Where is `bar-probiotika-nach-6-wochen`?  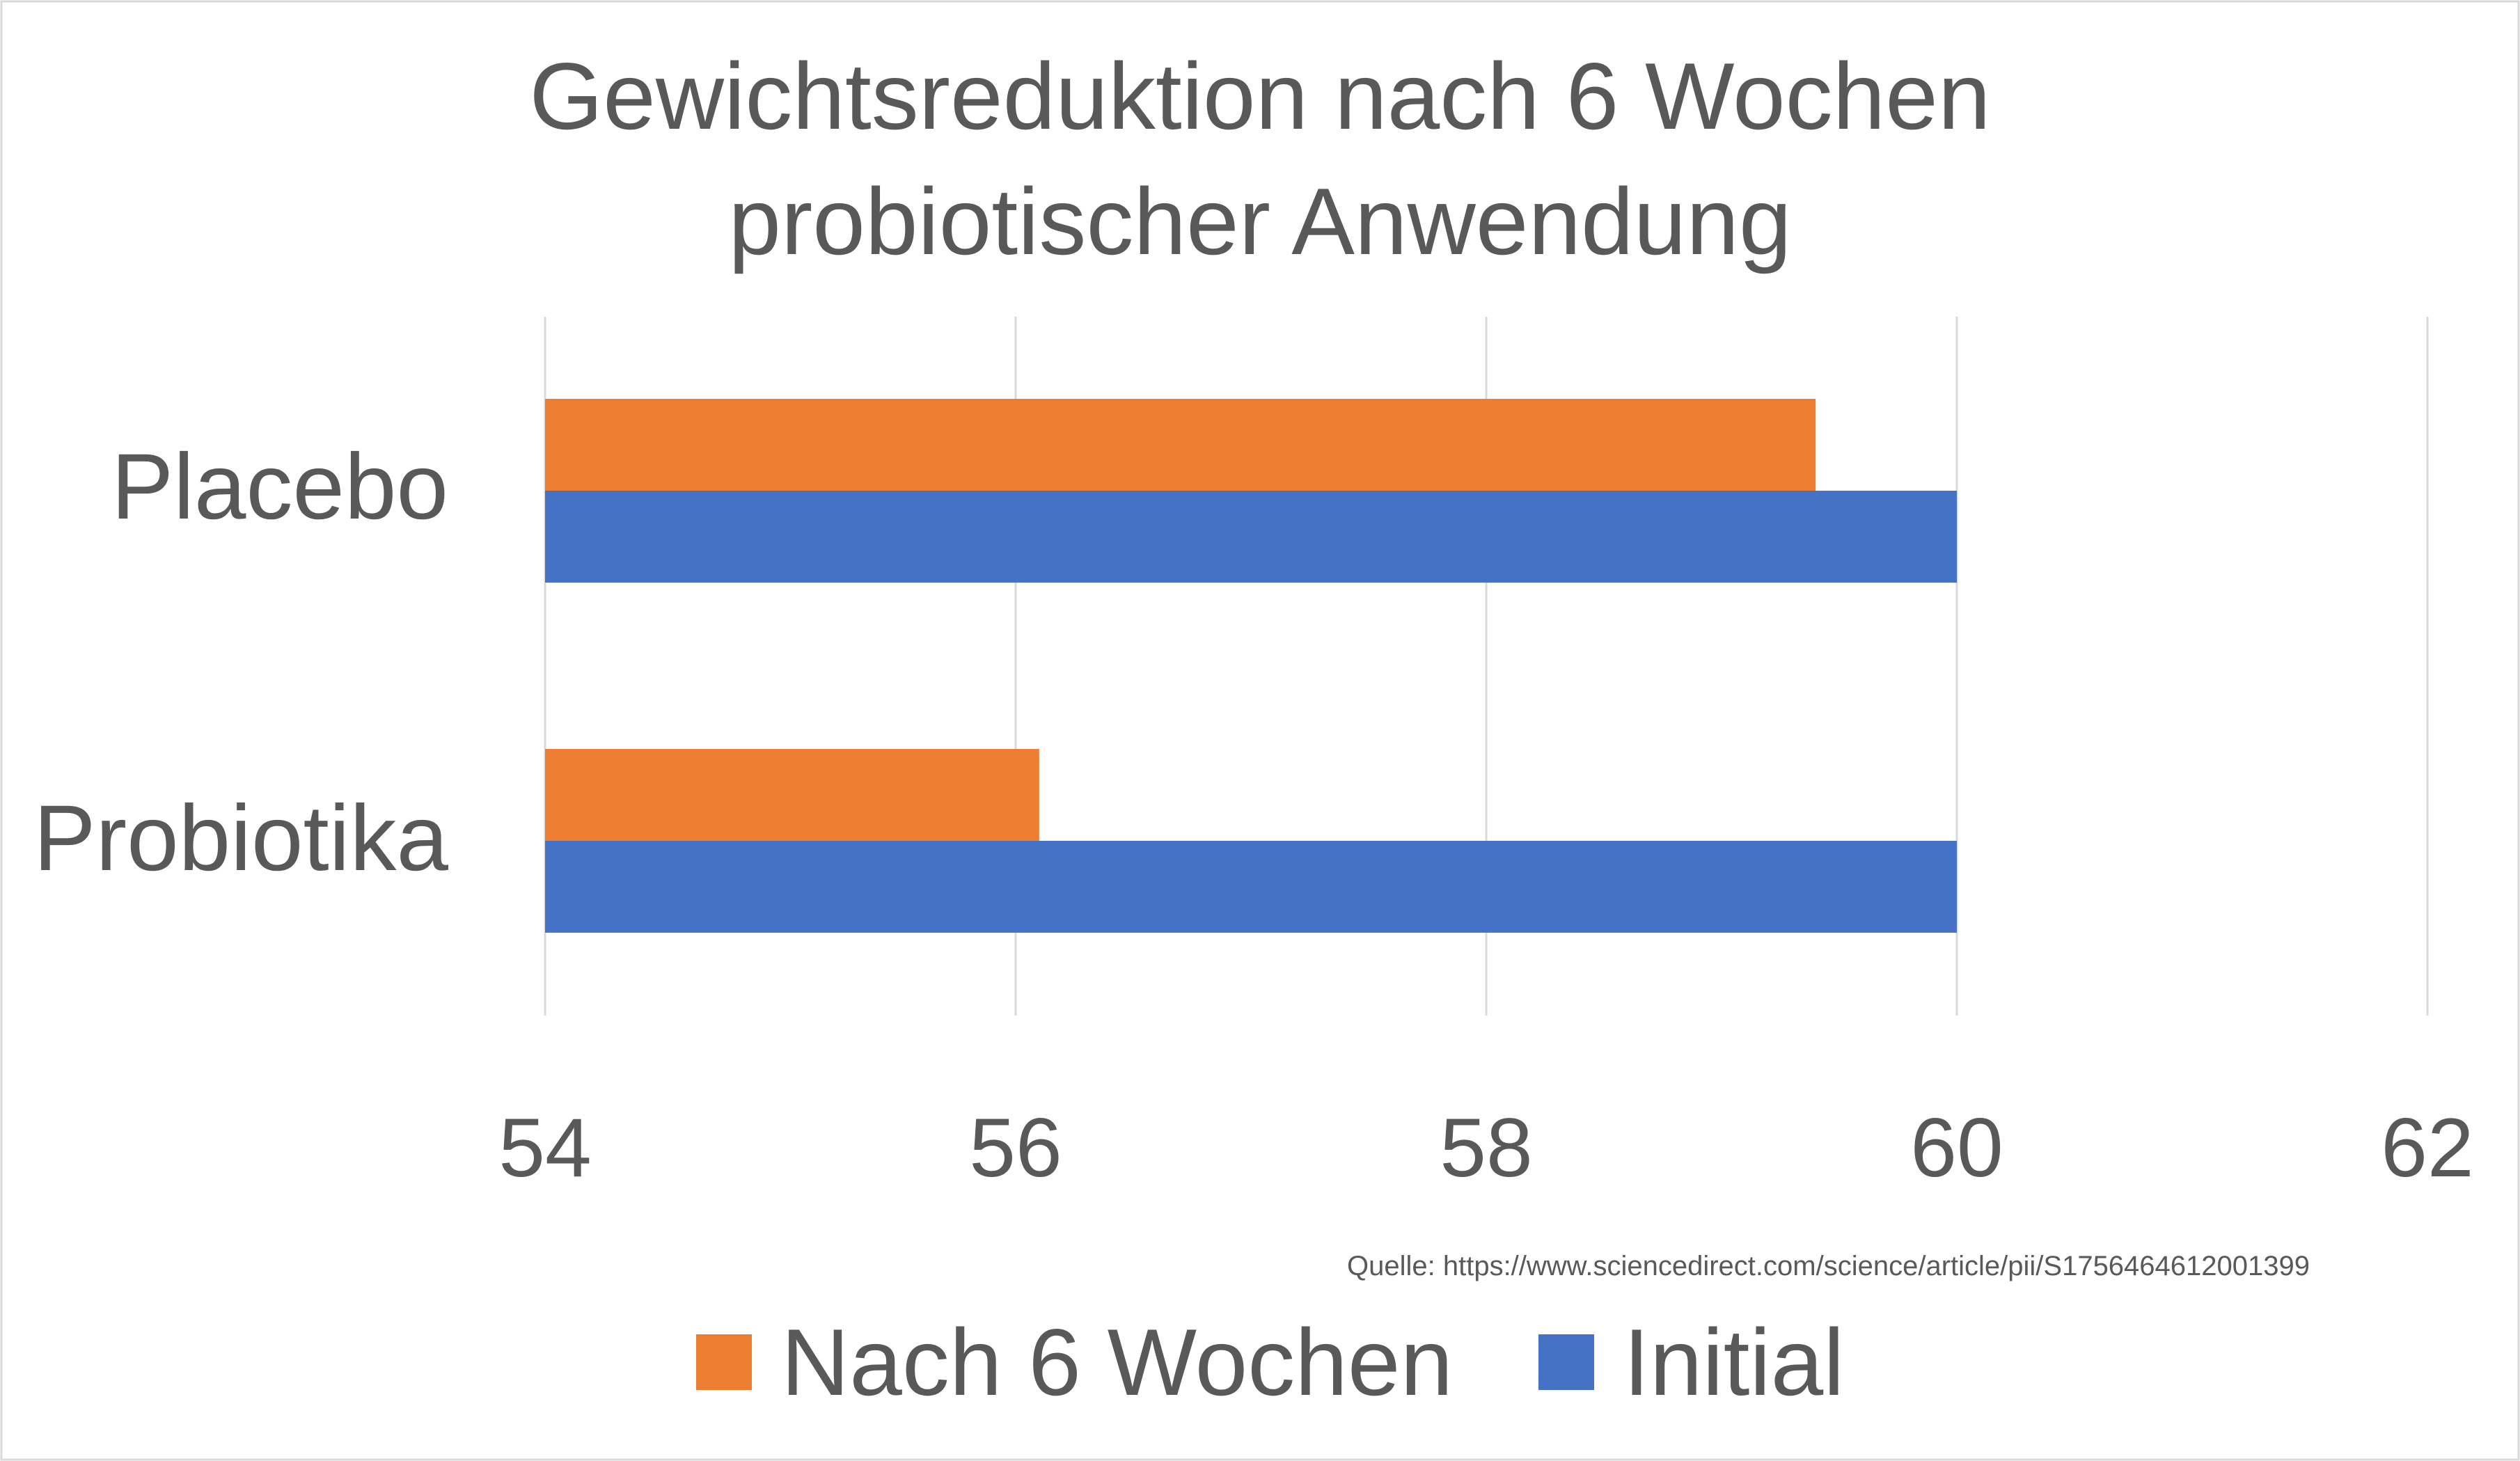 bar-probiotika-nach-6-wochen is located at coordinates (792, 795).